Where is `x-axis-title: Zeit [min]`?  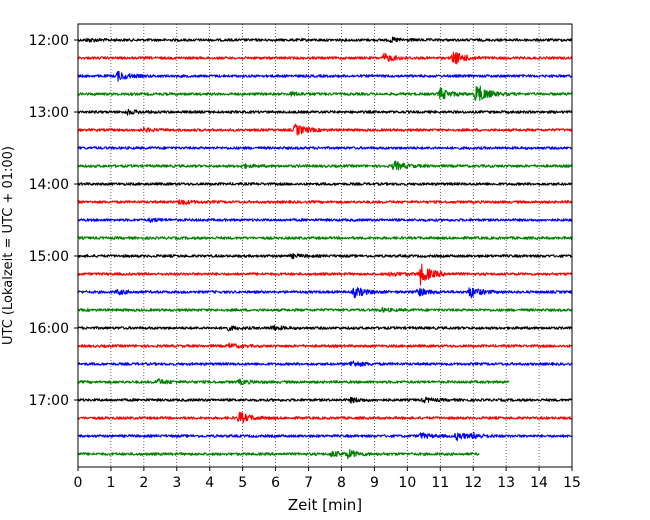 x-axis-title: Zeit [min] is located at coordinates (325, 505).